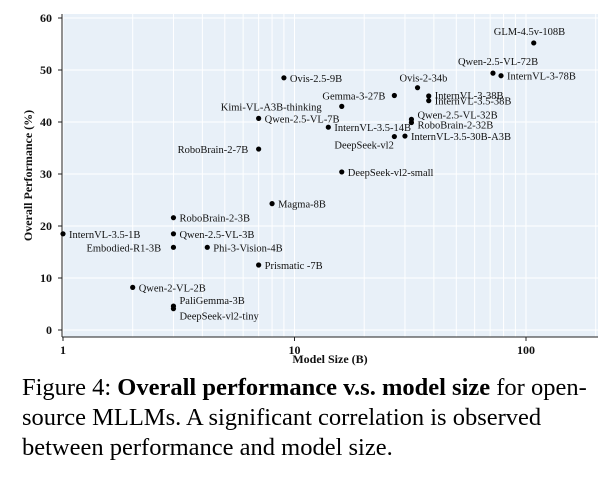 The width and height of the screenshot is (610, 478). Describe the element at coordinates (461, 137) in the screenshot. I see `data-point-label: InternVL-3.5-30B-A3B` at that location.